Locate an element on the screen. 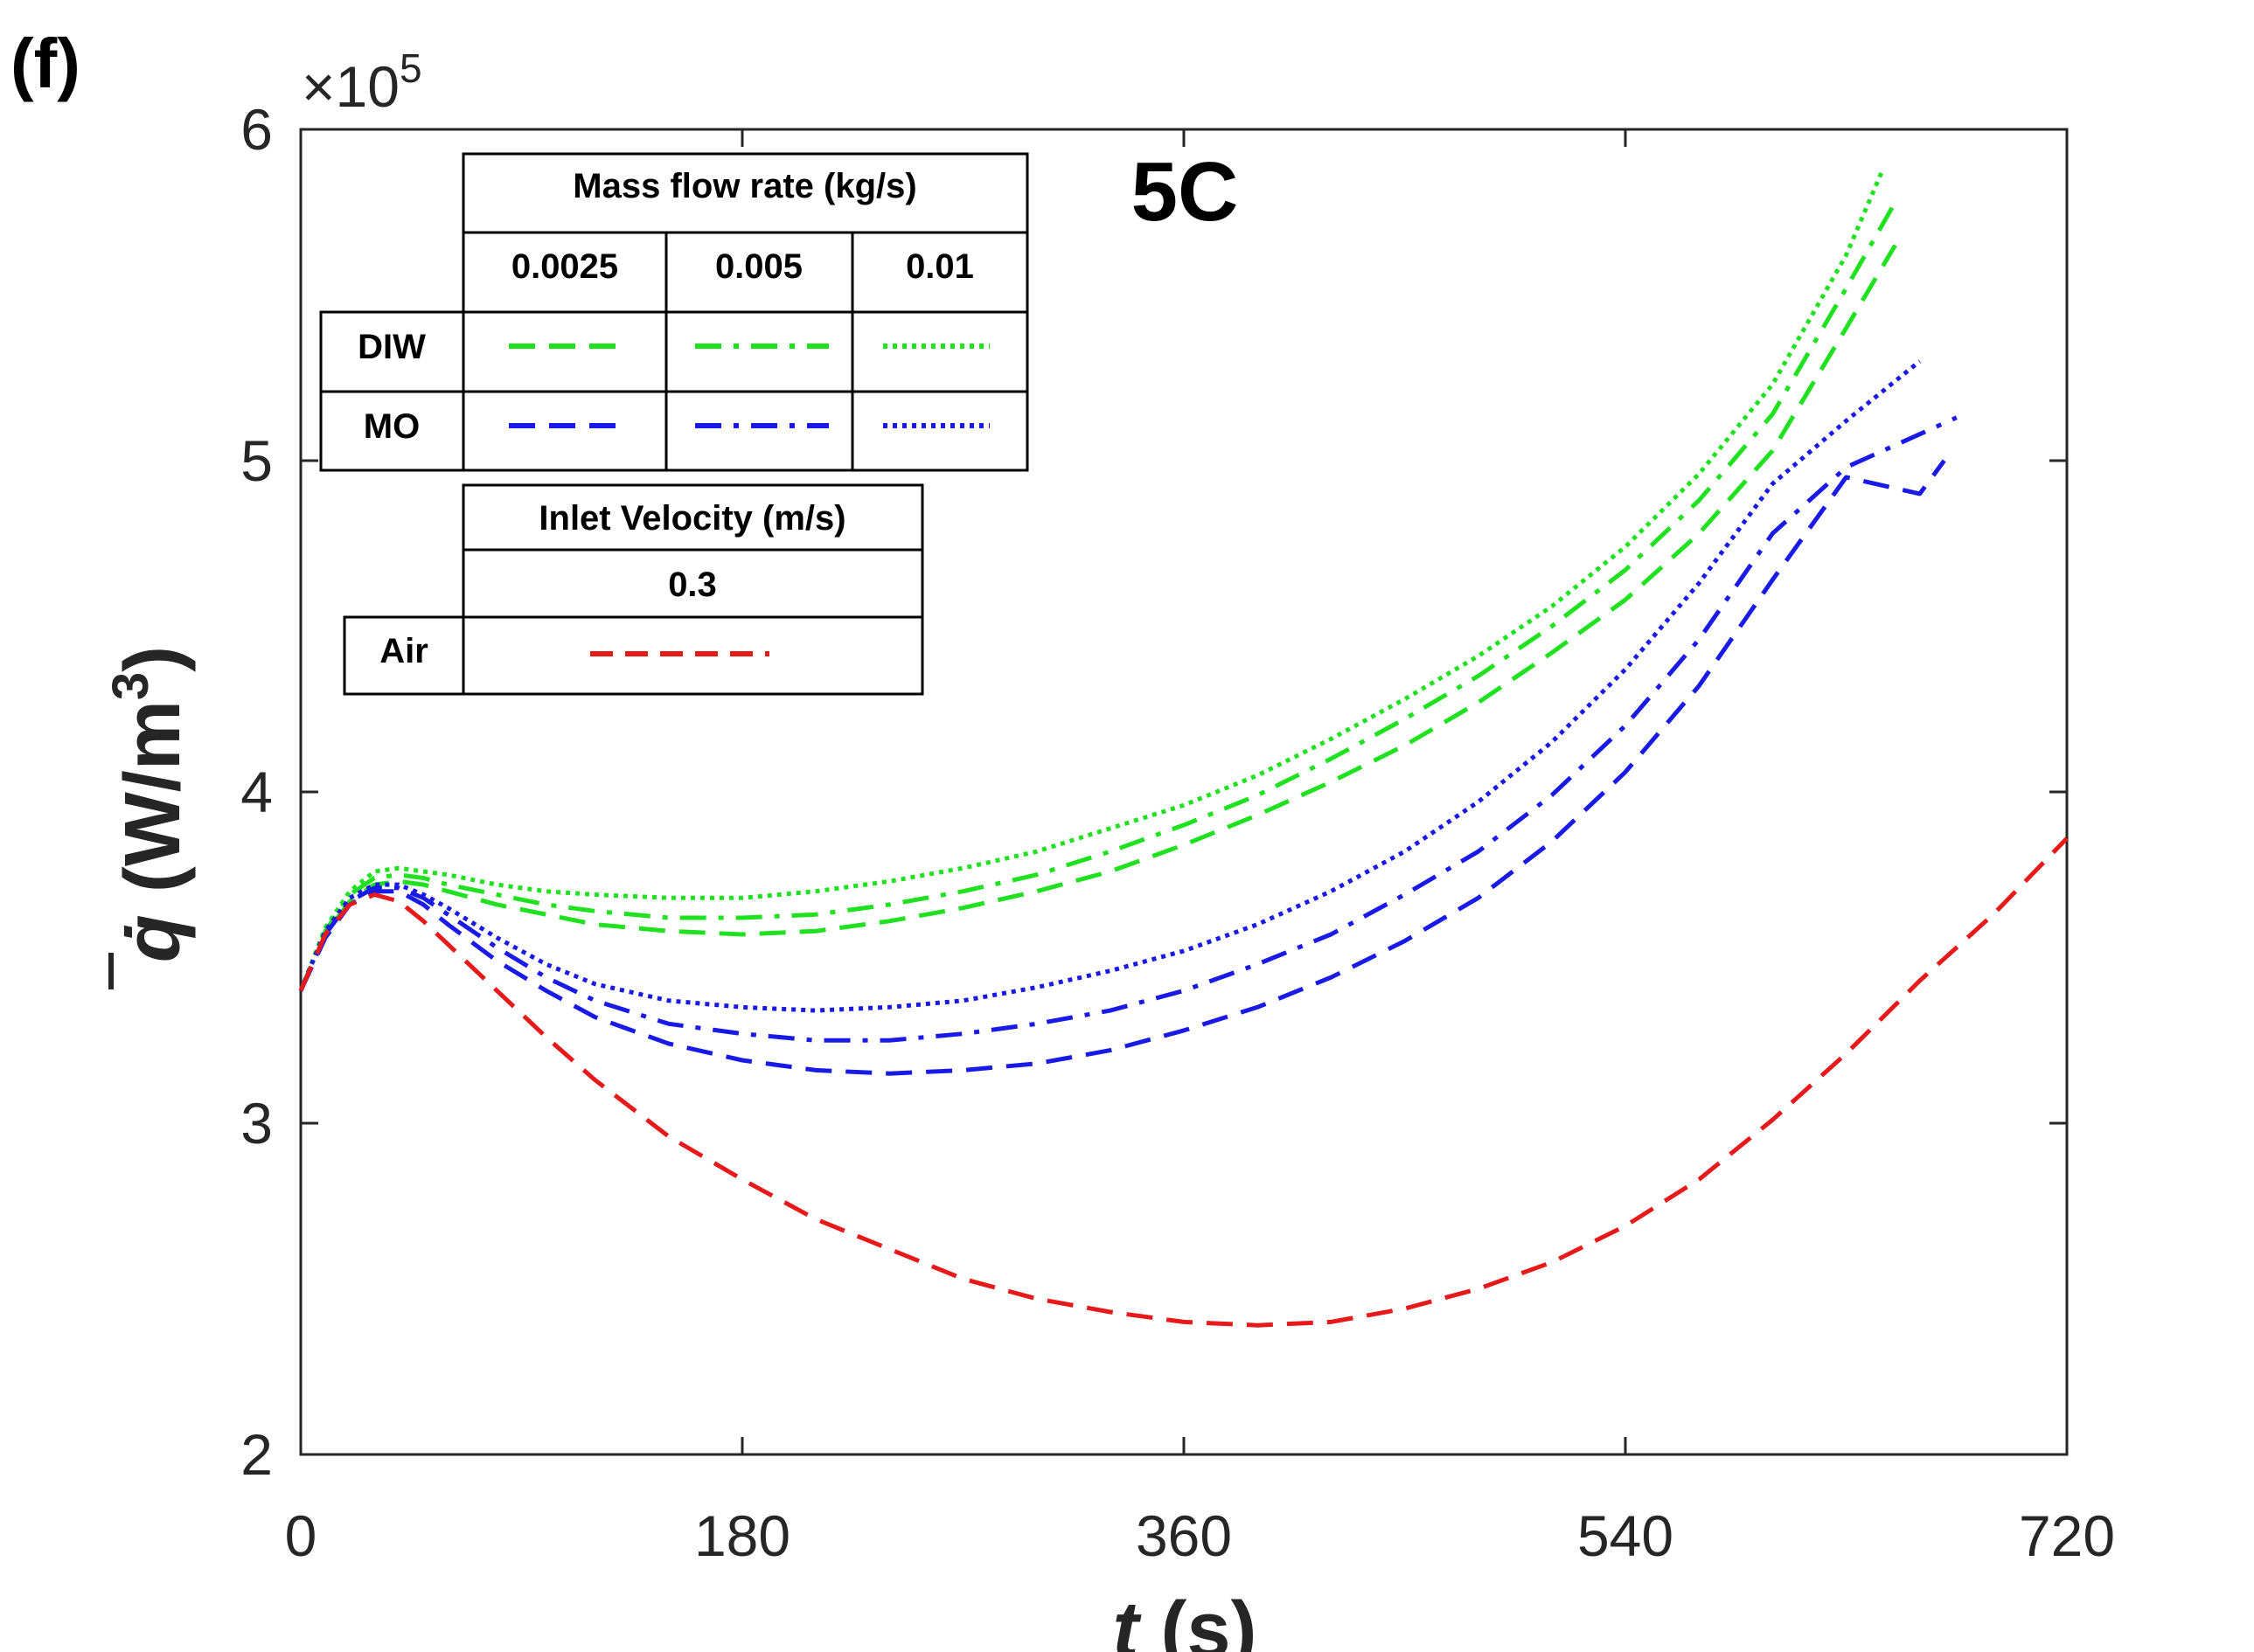 The width and height of the screenshot is (2254, 1652). y-axis-unit: (W/m is located at coordinates (153, 807).